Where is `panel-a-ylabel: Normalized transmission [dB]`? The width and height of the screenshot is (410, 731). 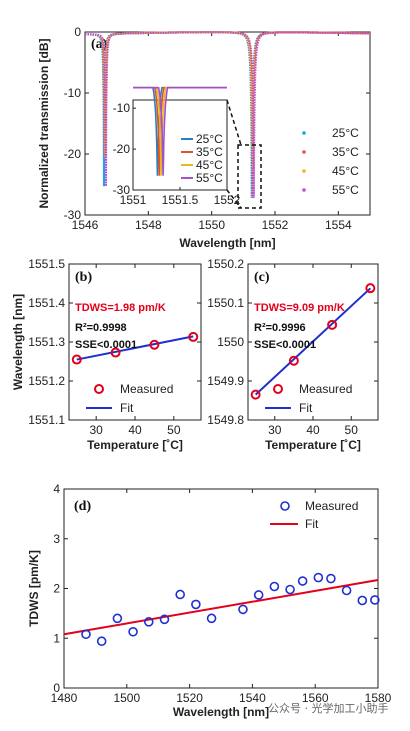
panel-a-ylabel: Normalized transmission [dB] is located at coordinates (44, 123).